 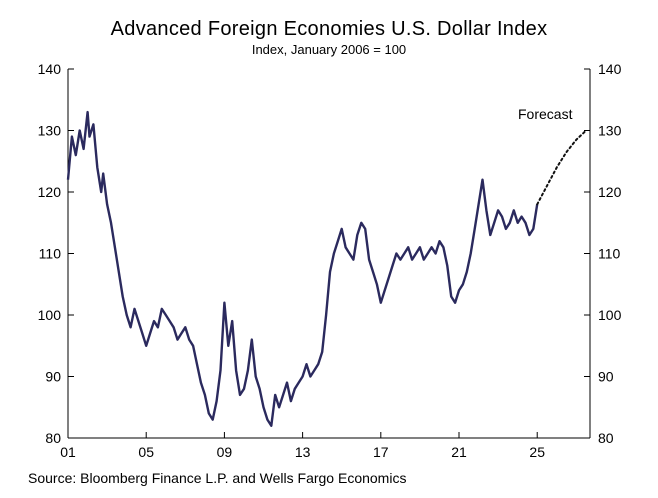 I want to click on x-tick-label: 09, so click(x=225, y=452).